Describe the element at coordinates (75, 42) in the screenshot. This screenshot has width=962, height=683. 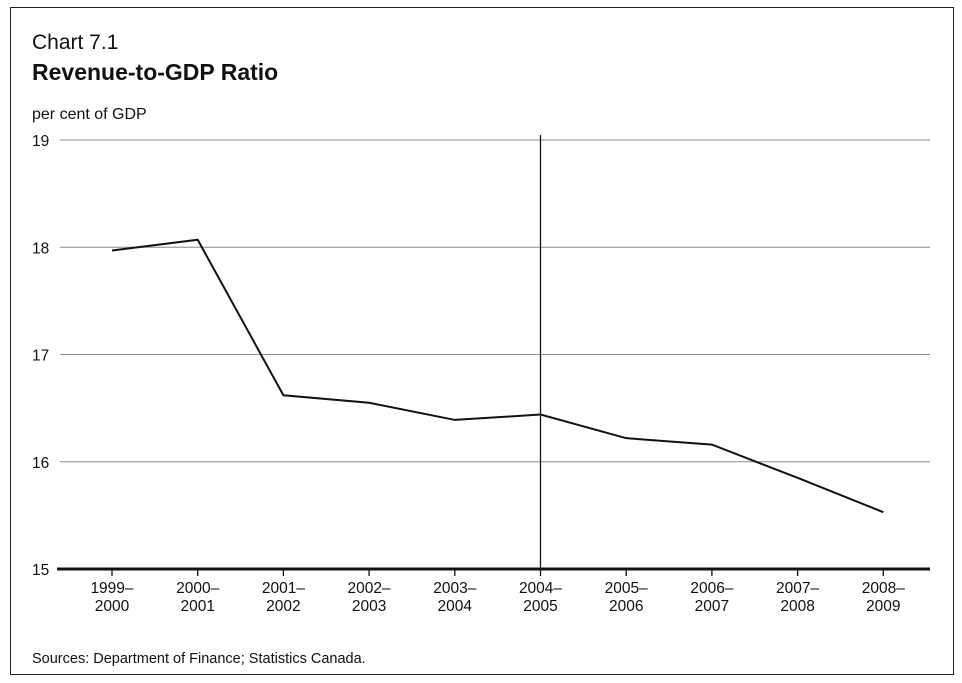
I see `chart-number: Chart 7.1` at that location.